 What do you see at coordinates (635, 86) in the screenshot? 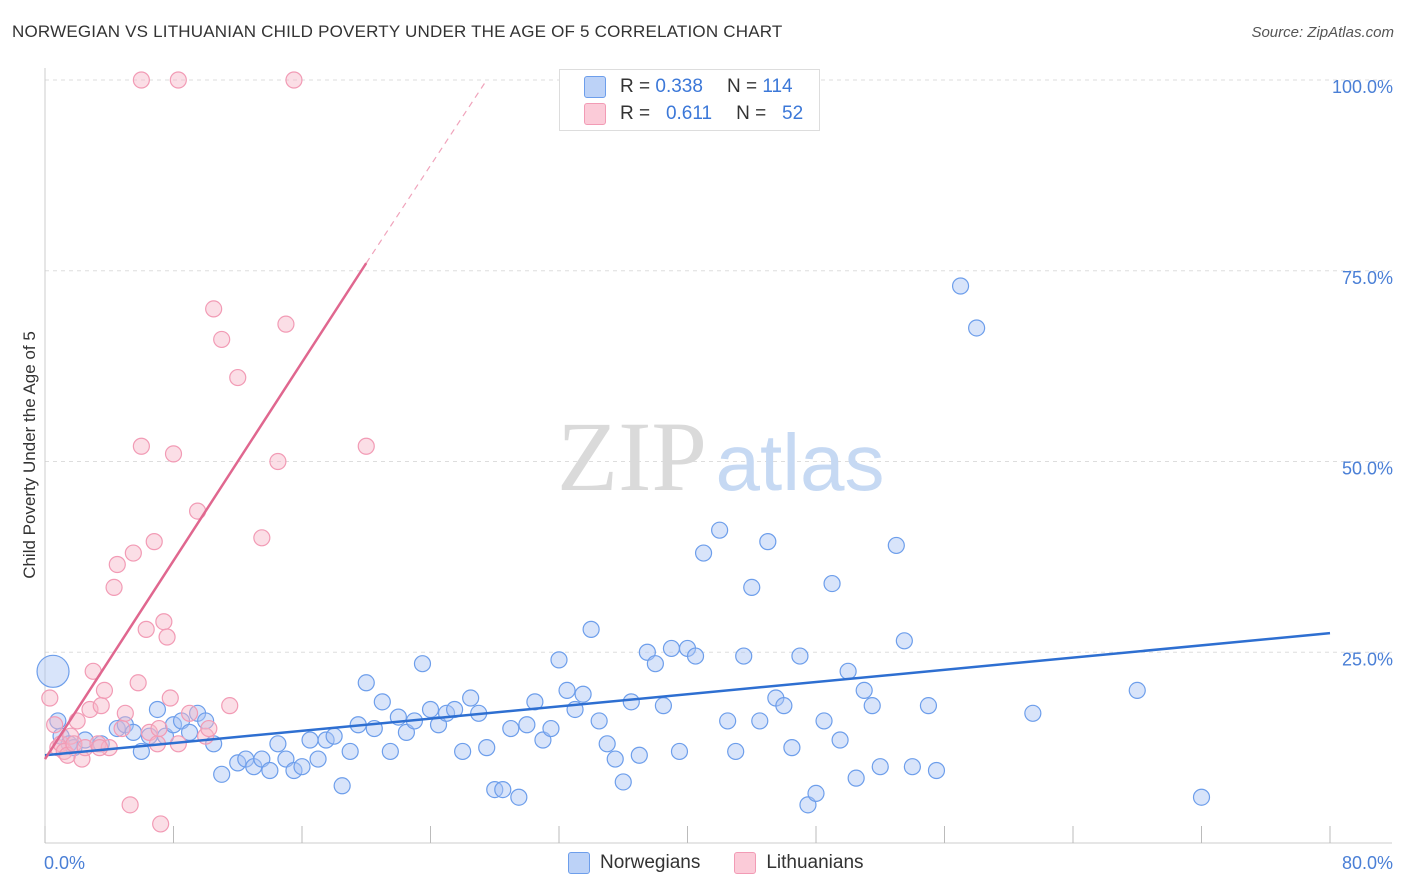
I see `legend-r-label: R =` at bounding box center [635, 86].